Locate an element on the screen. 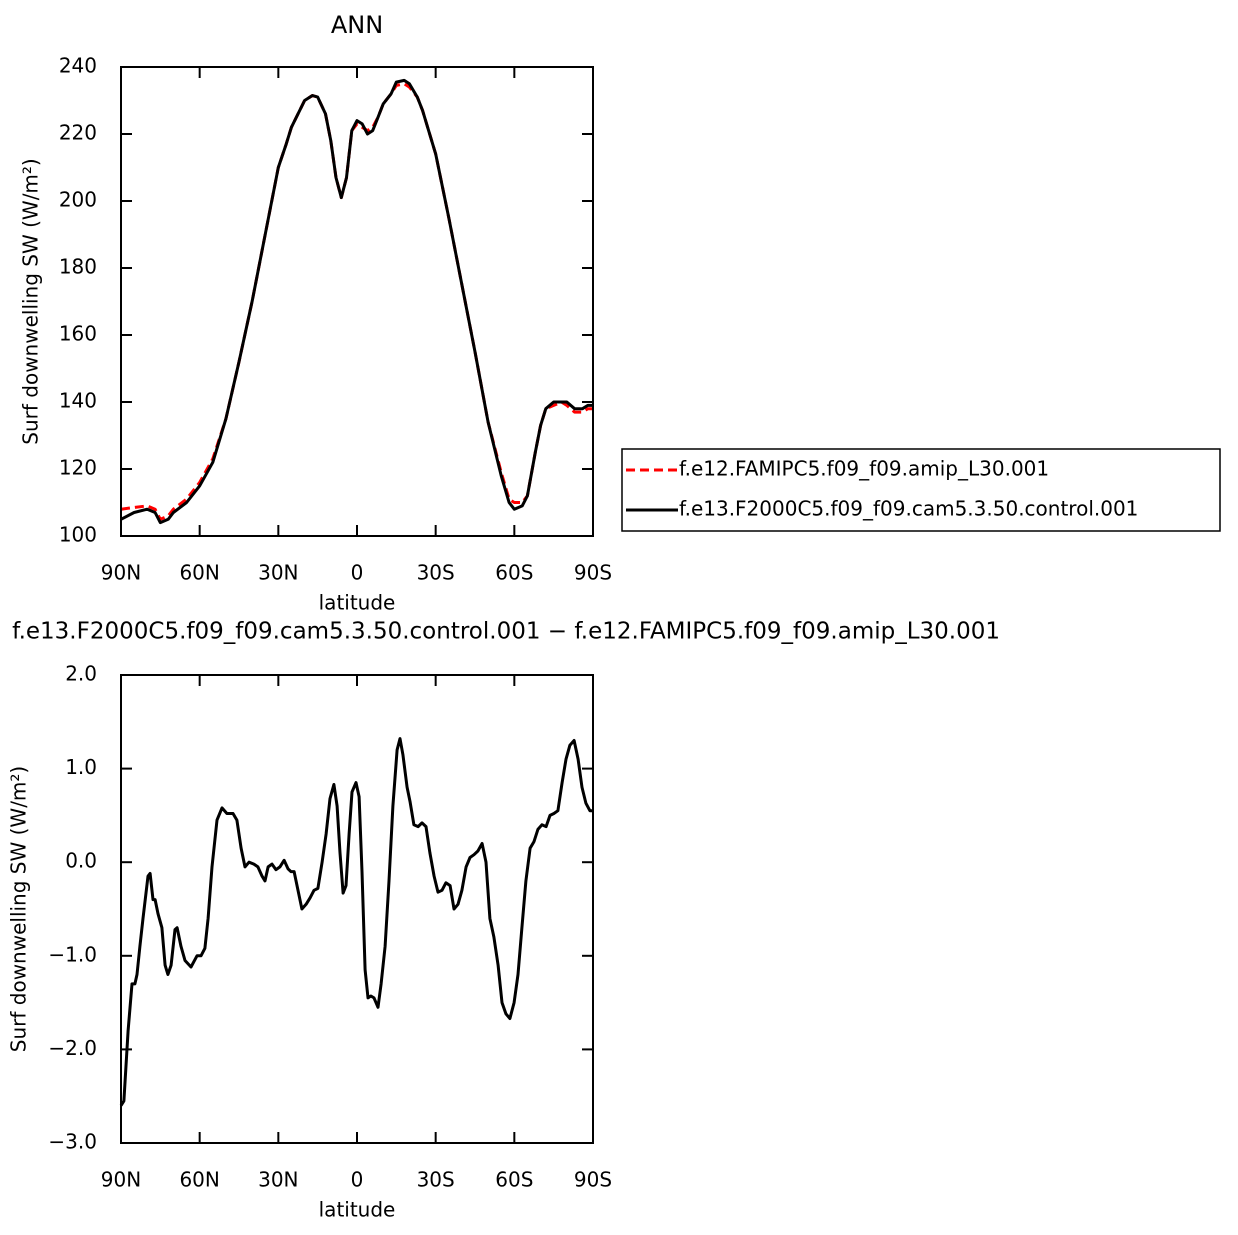 The image size is (1238, 1235). y-tick-label: 1.0 is located at coordinates (81, 767).